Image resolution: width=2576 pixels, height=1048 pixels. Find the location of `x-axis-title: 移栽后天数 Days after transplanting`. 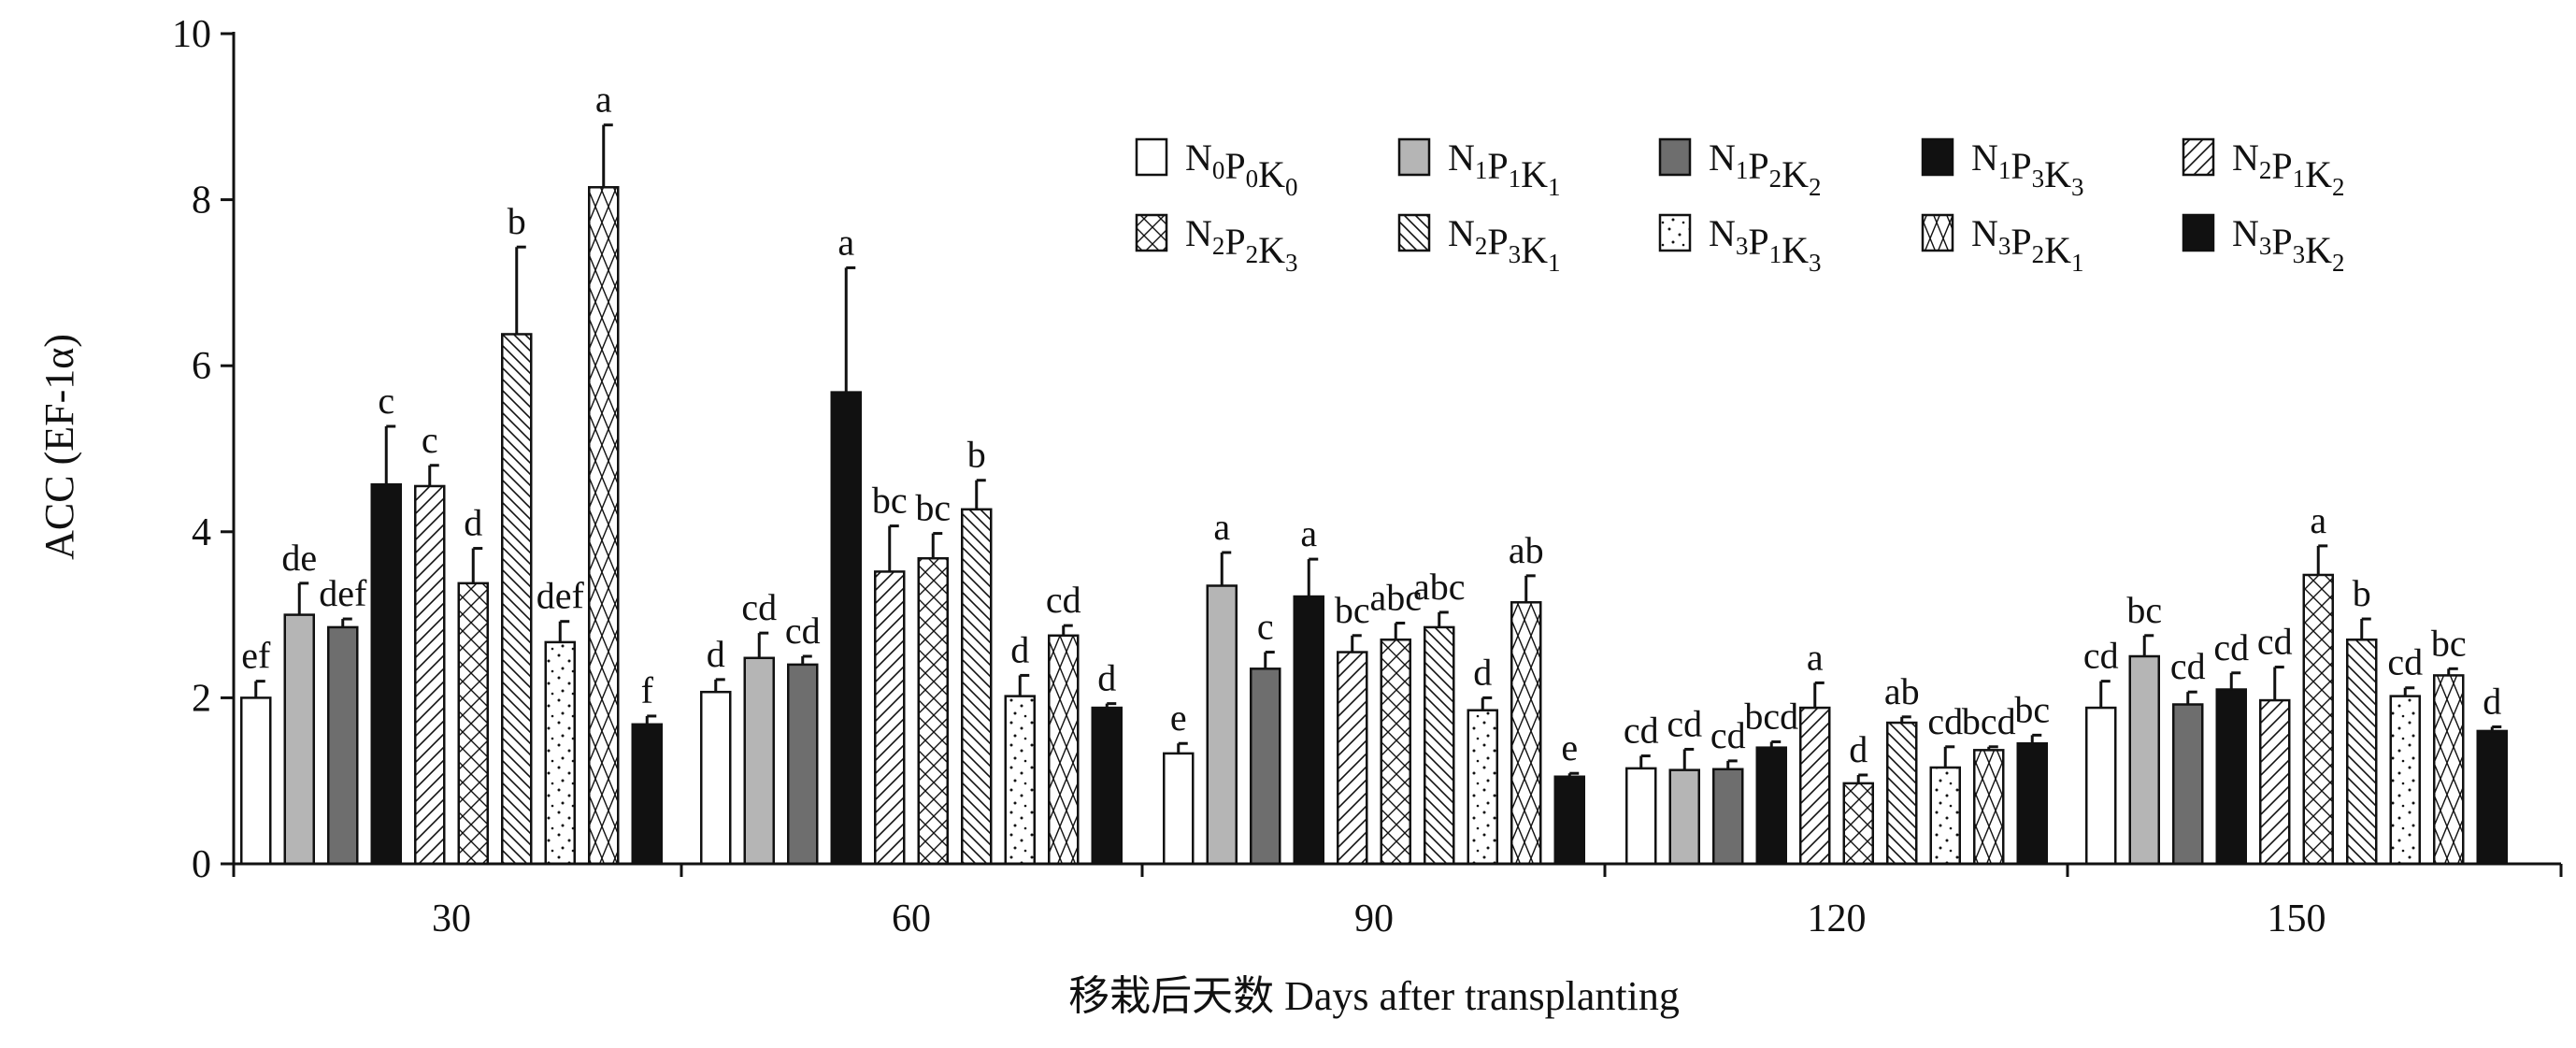

x-axis-title: 移栽后天数 Days after transplanting is located at coordinates (1374, 996).